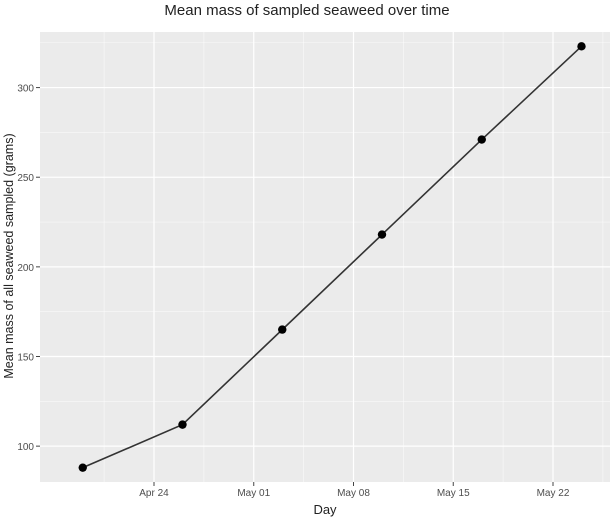  What do you see at coordinates (253, 493) in the screenshot?
I see `x-tick-label: May 01` at bounding box center [253, 493].